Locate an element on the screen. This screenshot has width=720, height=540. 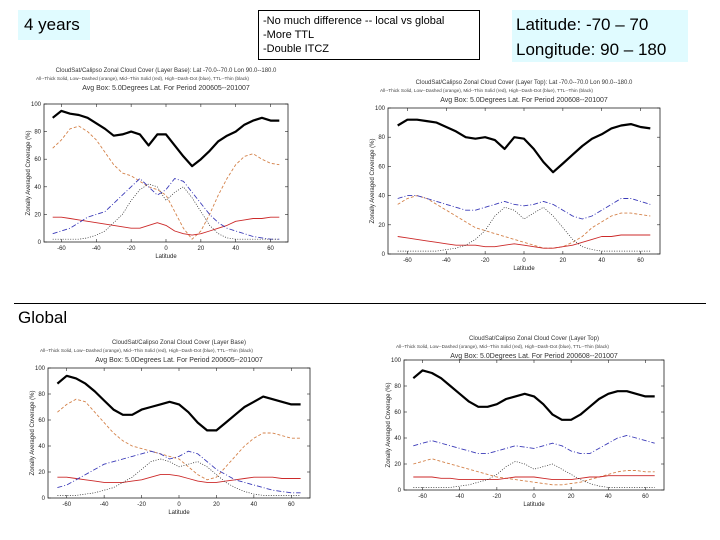
section-divider is located at coordinates (360, 303).